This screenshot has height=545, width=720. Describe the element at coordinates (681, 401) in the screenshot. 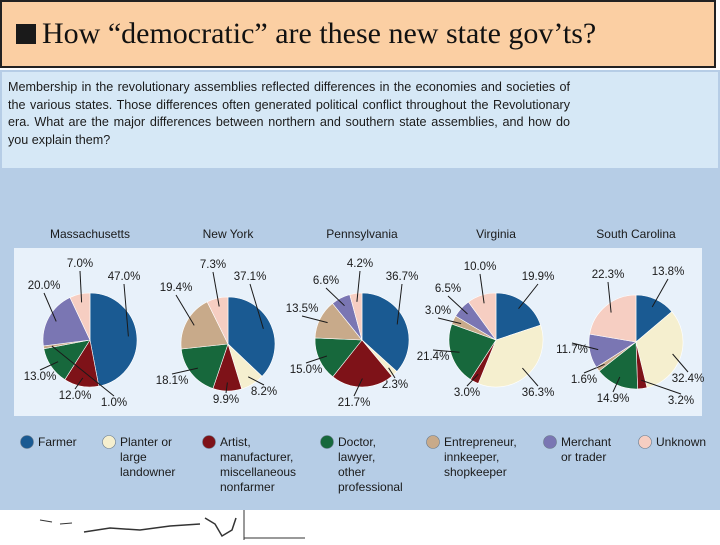

I see `data-label: 3.2%` at that location.